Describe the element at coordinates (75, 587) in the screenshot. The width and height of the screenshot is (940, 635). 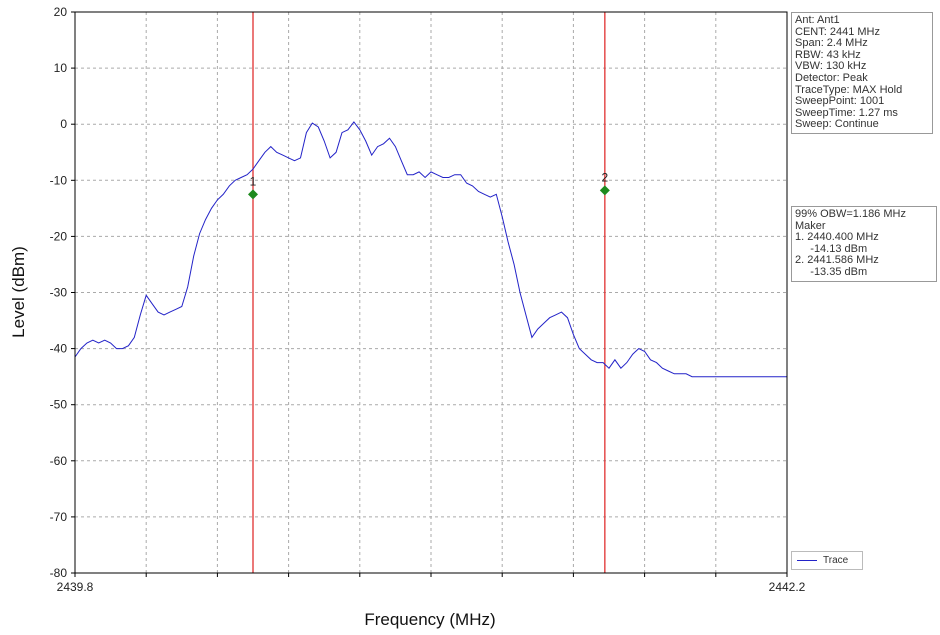
I see `x-tick-label: 2439.8` at that location.